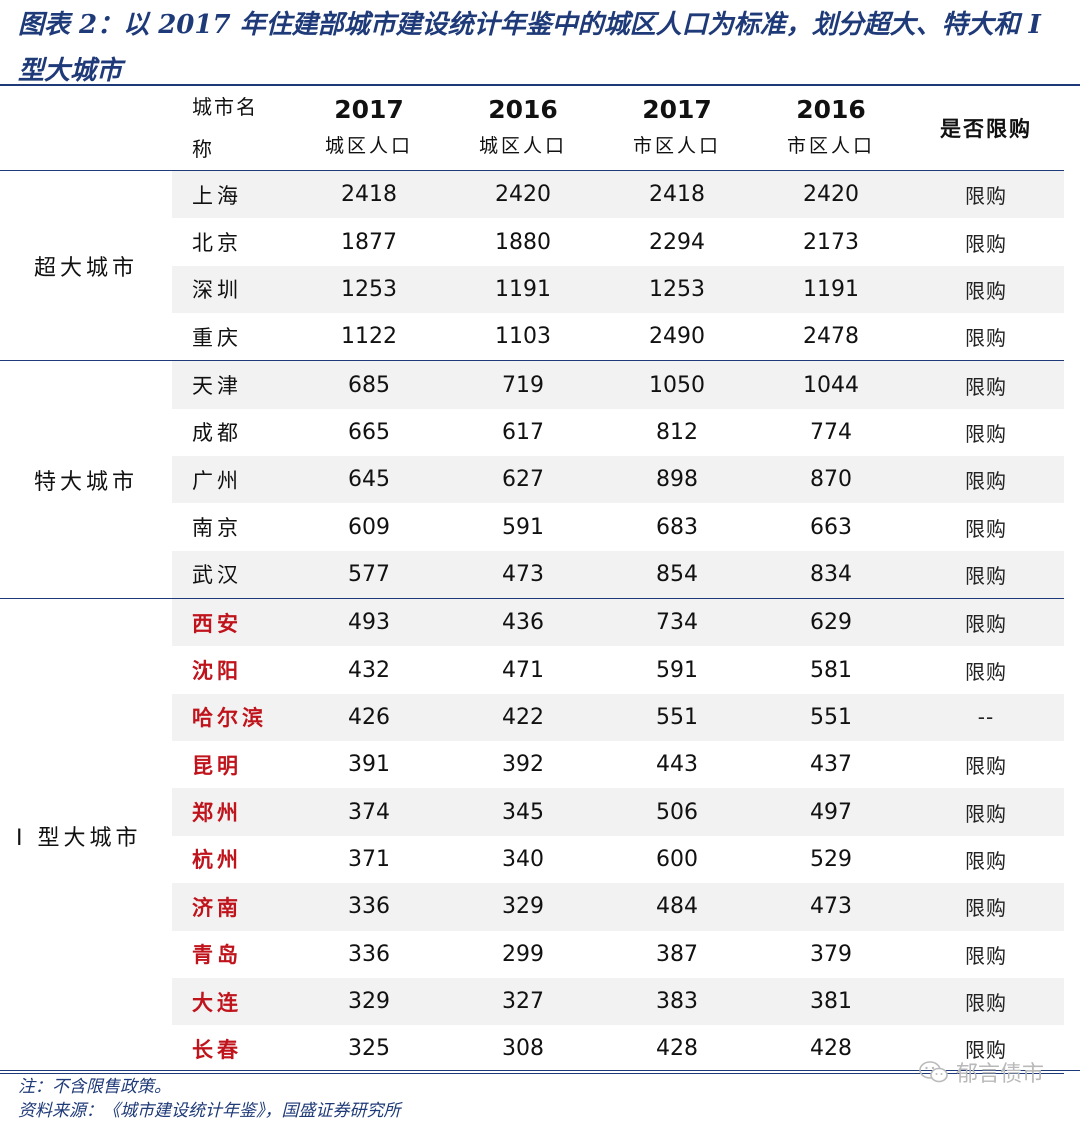 This screenshot has height=1121, width=1080. I want to click on header-col3-year: 2017, so click(677, 109).